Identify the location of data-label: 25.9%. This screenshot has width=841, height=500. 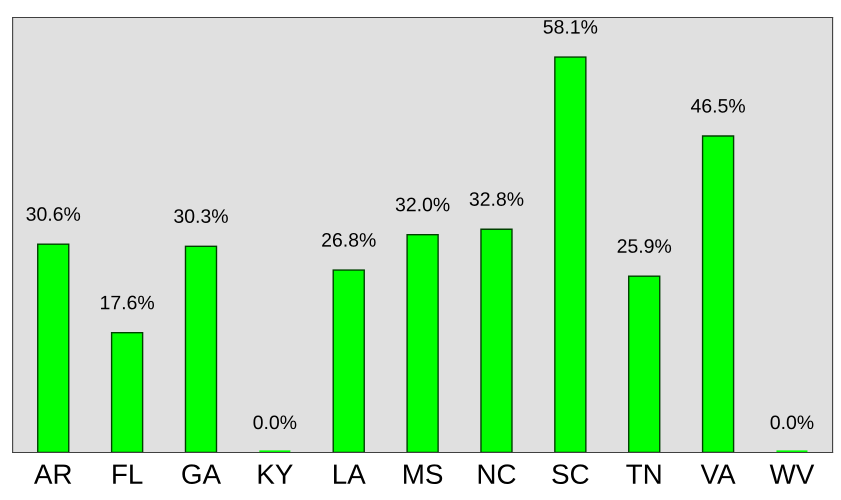
(645, 246).